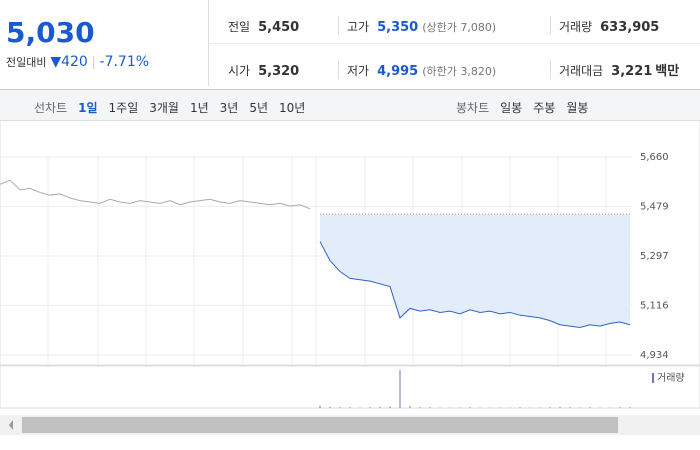 The height and width of the screenshot is (450, 700). I want to click on stat: 시가 5,320, so click(263, 69).